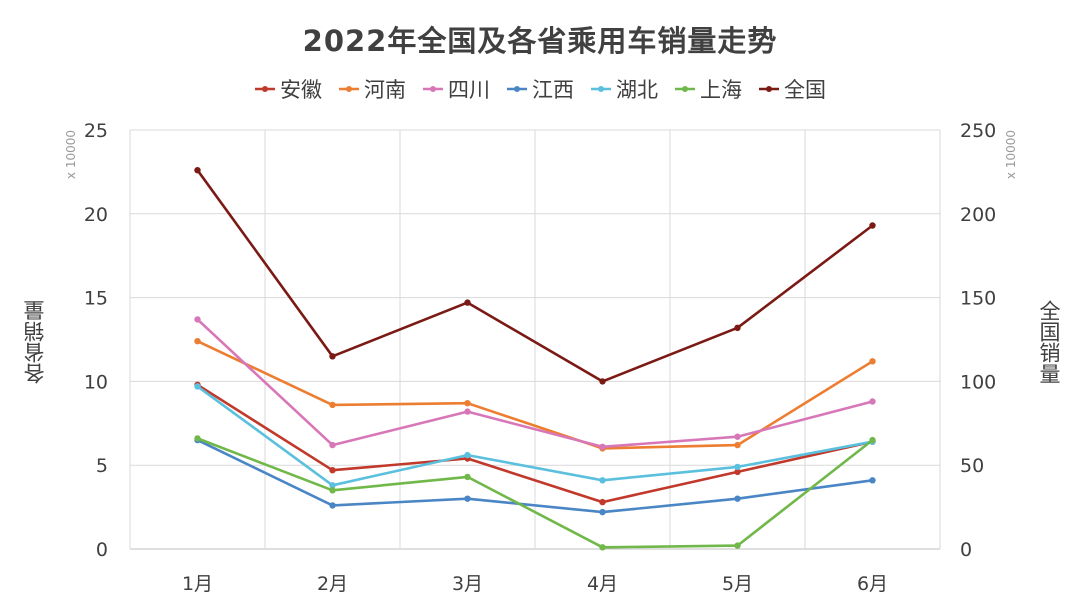  Describe the element at coordinates (978, 382) in the screenshot. I see `y2-tick-label: 100` at that location.